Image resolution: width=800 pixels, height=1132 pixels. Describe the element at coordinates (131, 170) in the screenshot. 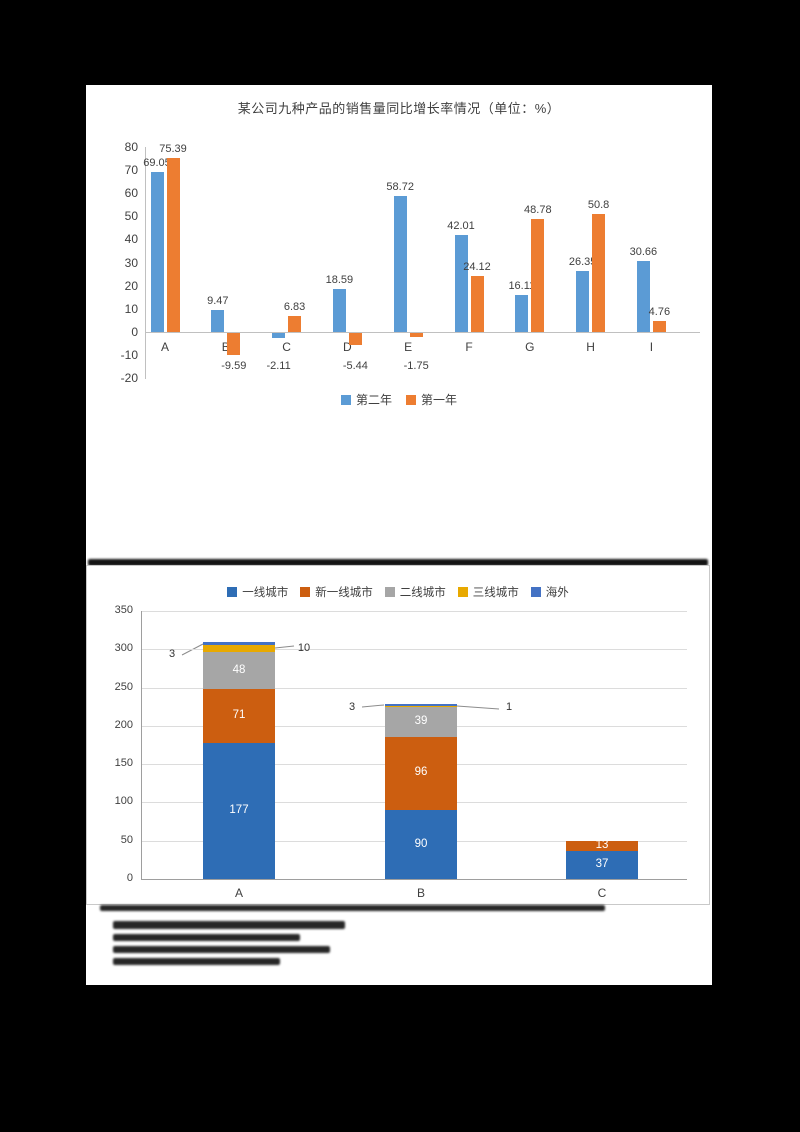

I see `y-axis-tick-label: 70` at that location.